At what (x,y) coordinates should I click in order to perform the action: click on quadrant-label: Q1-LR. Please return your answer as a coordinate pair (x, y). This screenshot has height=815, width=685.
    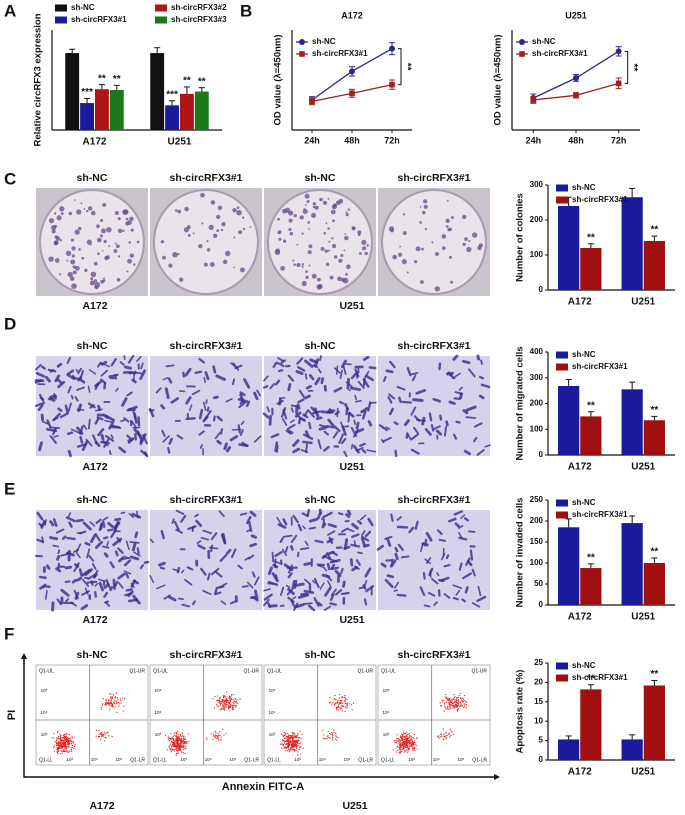
    Looking at the image, I should click on (251, 760).